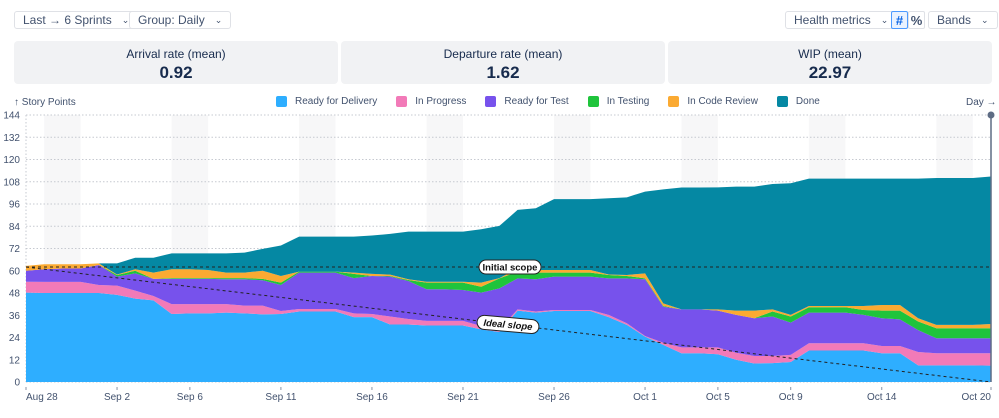  I want to click on y-tick-label: 36, so click(15, 316).